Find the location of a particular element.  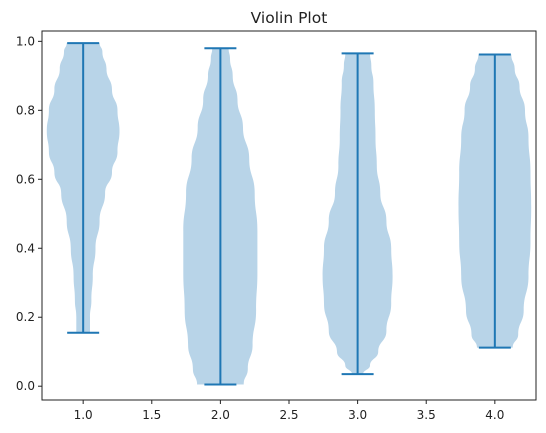

x-axis: 1.0 1.5 2.0 2.5 3.0 3.5 4.0 is located at coordinates (289, 411).